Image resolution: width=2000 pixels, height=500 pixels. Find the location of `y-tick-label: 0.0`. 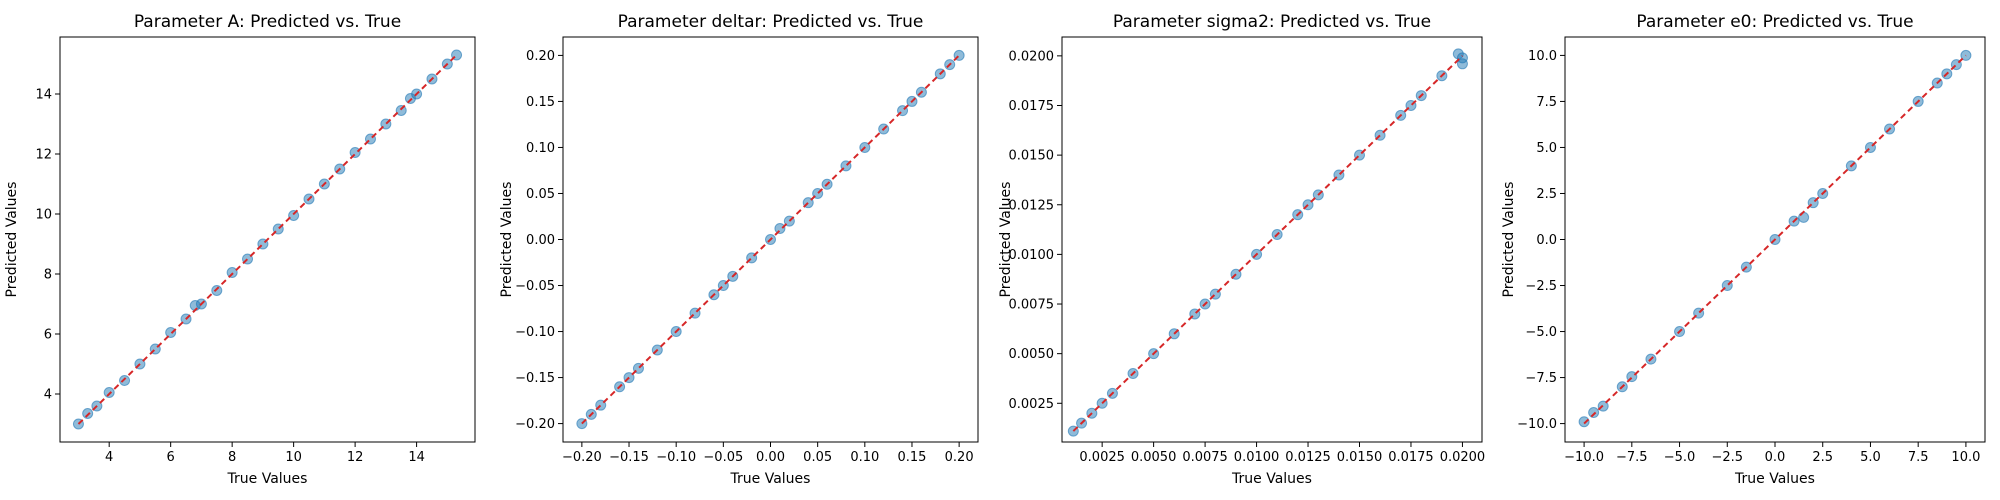

y-tick-label: 0.0 is located at coordinates (1546, 240).